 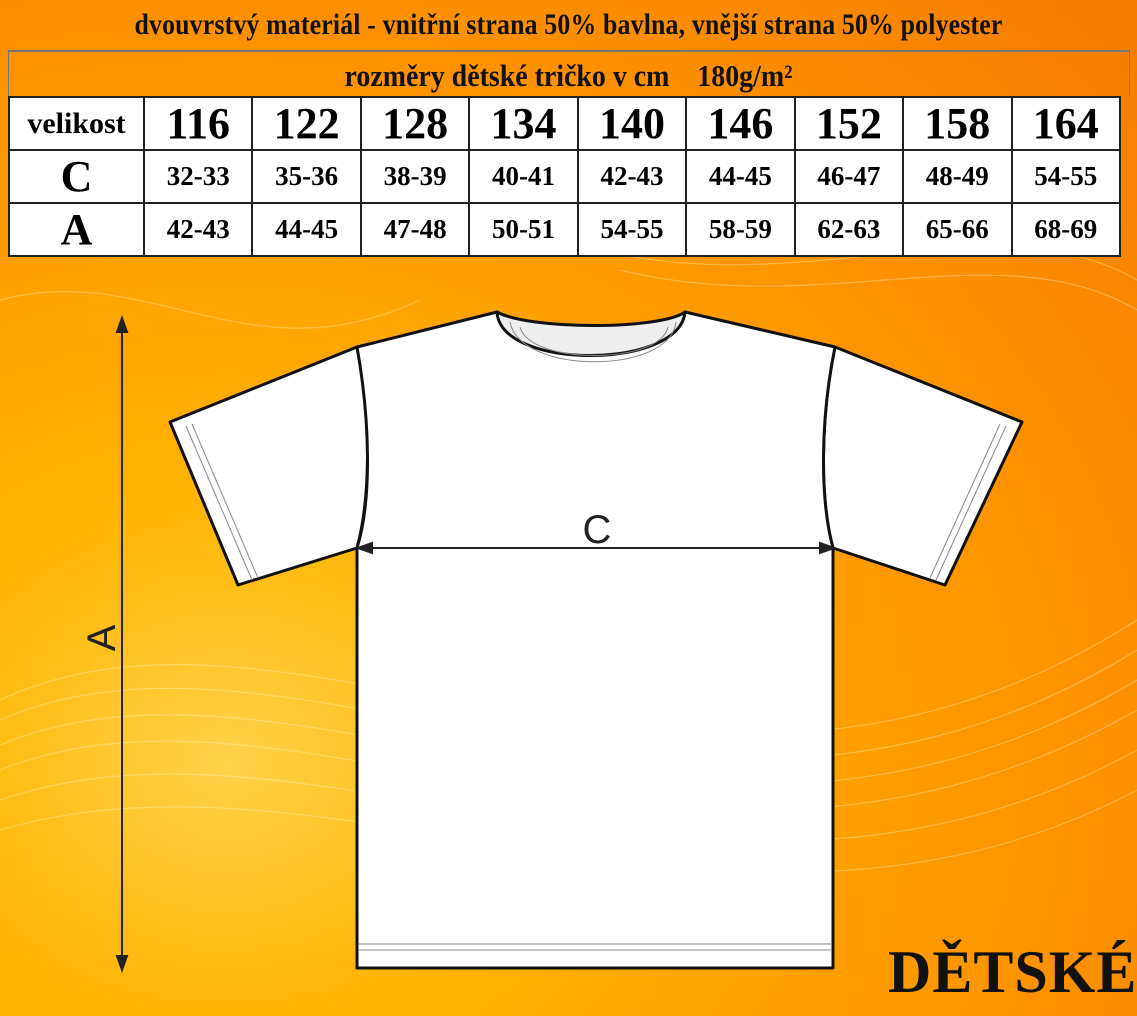 I want to click on row-label: C, so click(x=76, y=176).